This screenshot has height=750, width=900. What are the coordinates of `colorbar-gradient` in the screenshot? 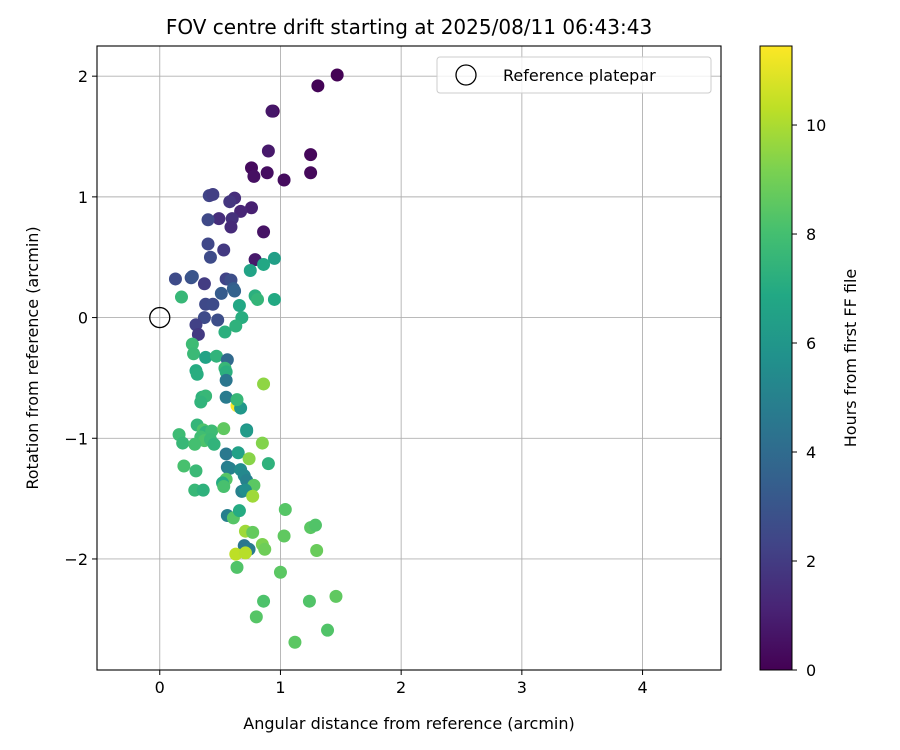 It's located at (776, 358).